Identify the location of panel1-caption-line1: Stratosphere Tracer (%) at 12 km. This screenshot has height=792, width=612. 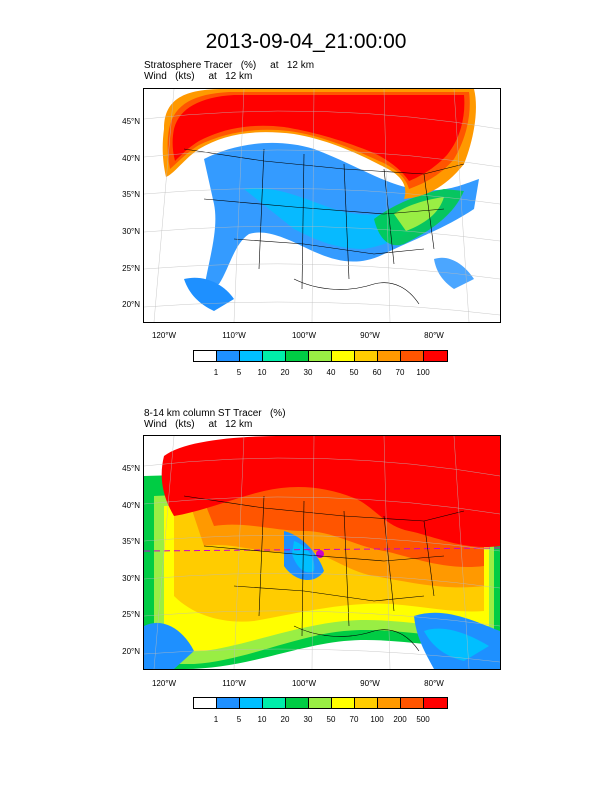
(229, 65).